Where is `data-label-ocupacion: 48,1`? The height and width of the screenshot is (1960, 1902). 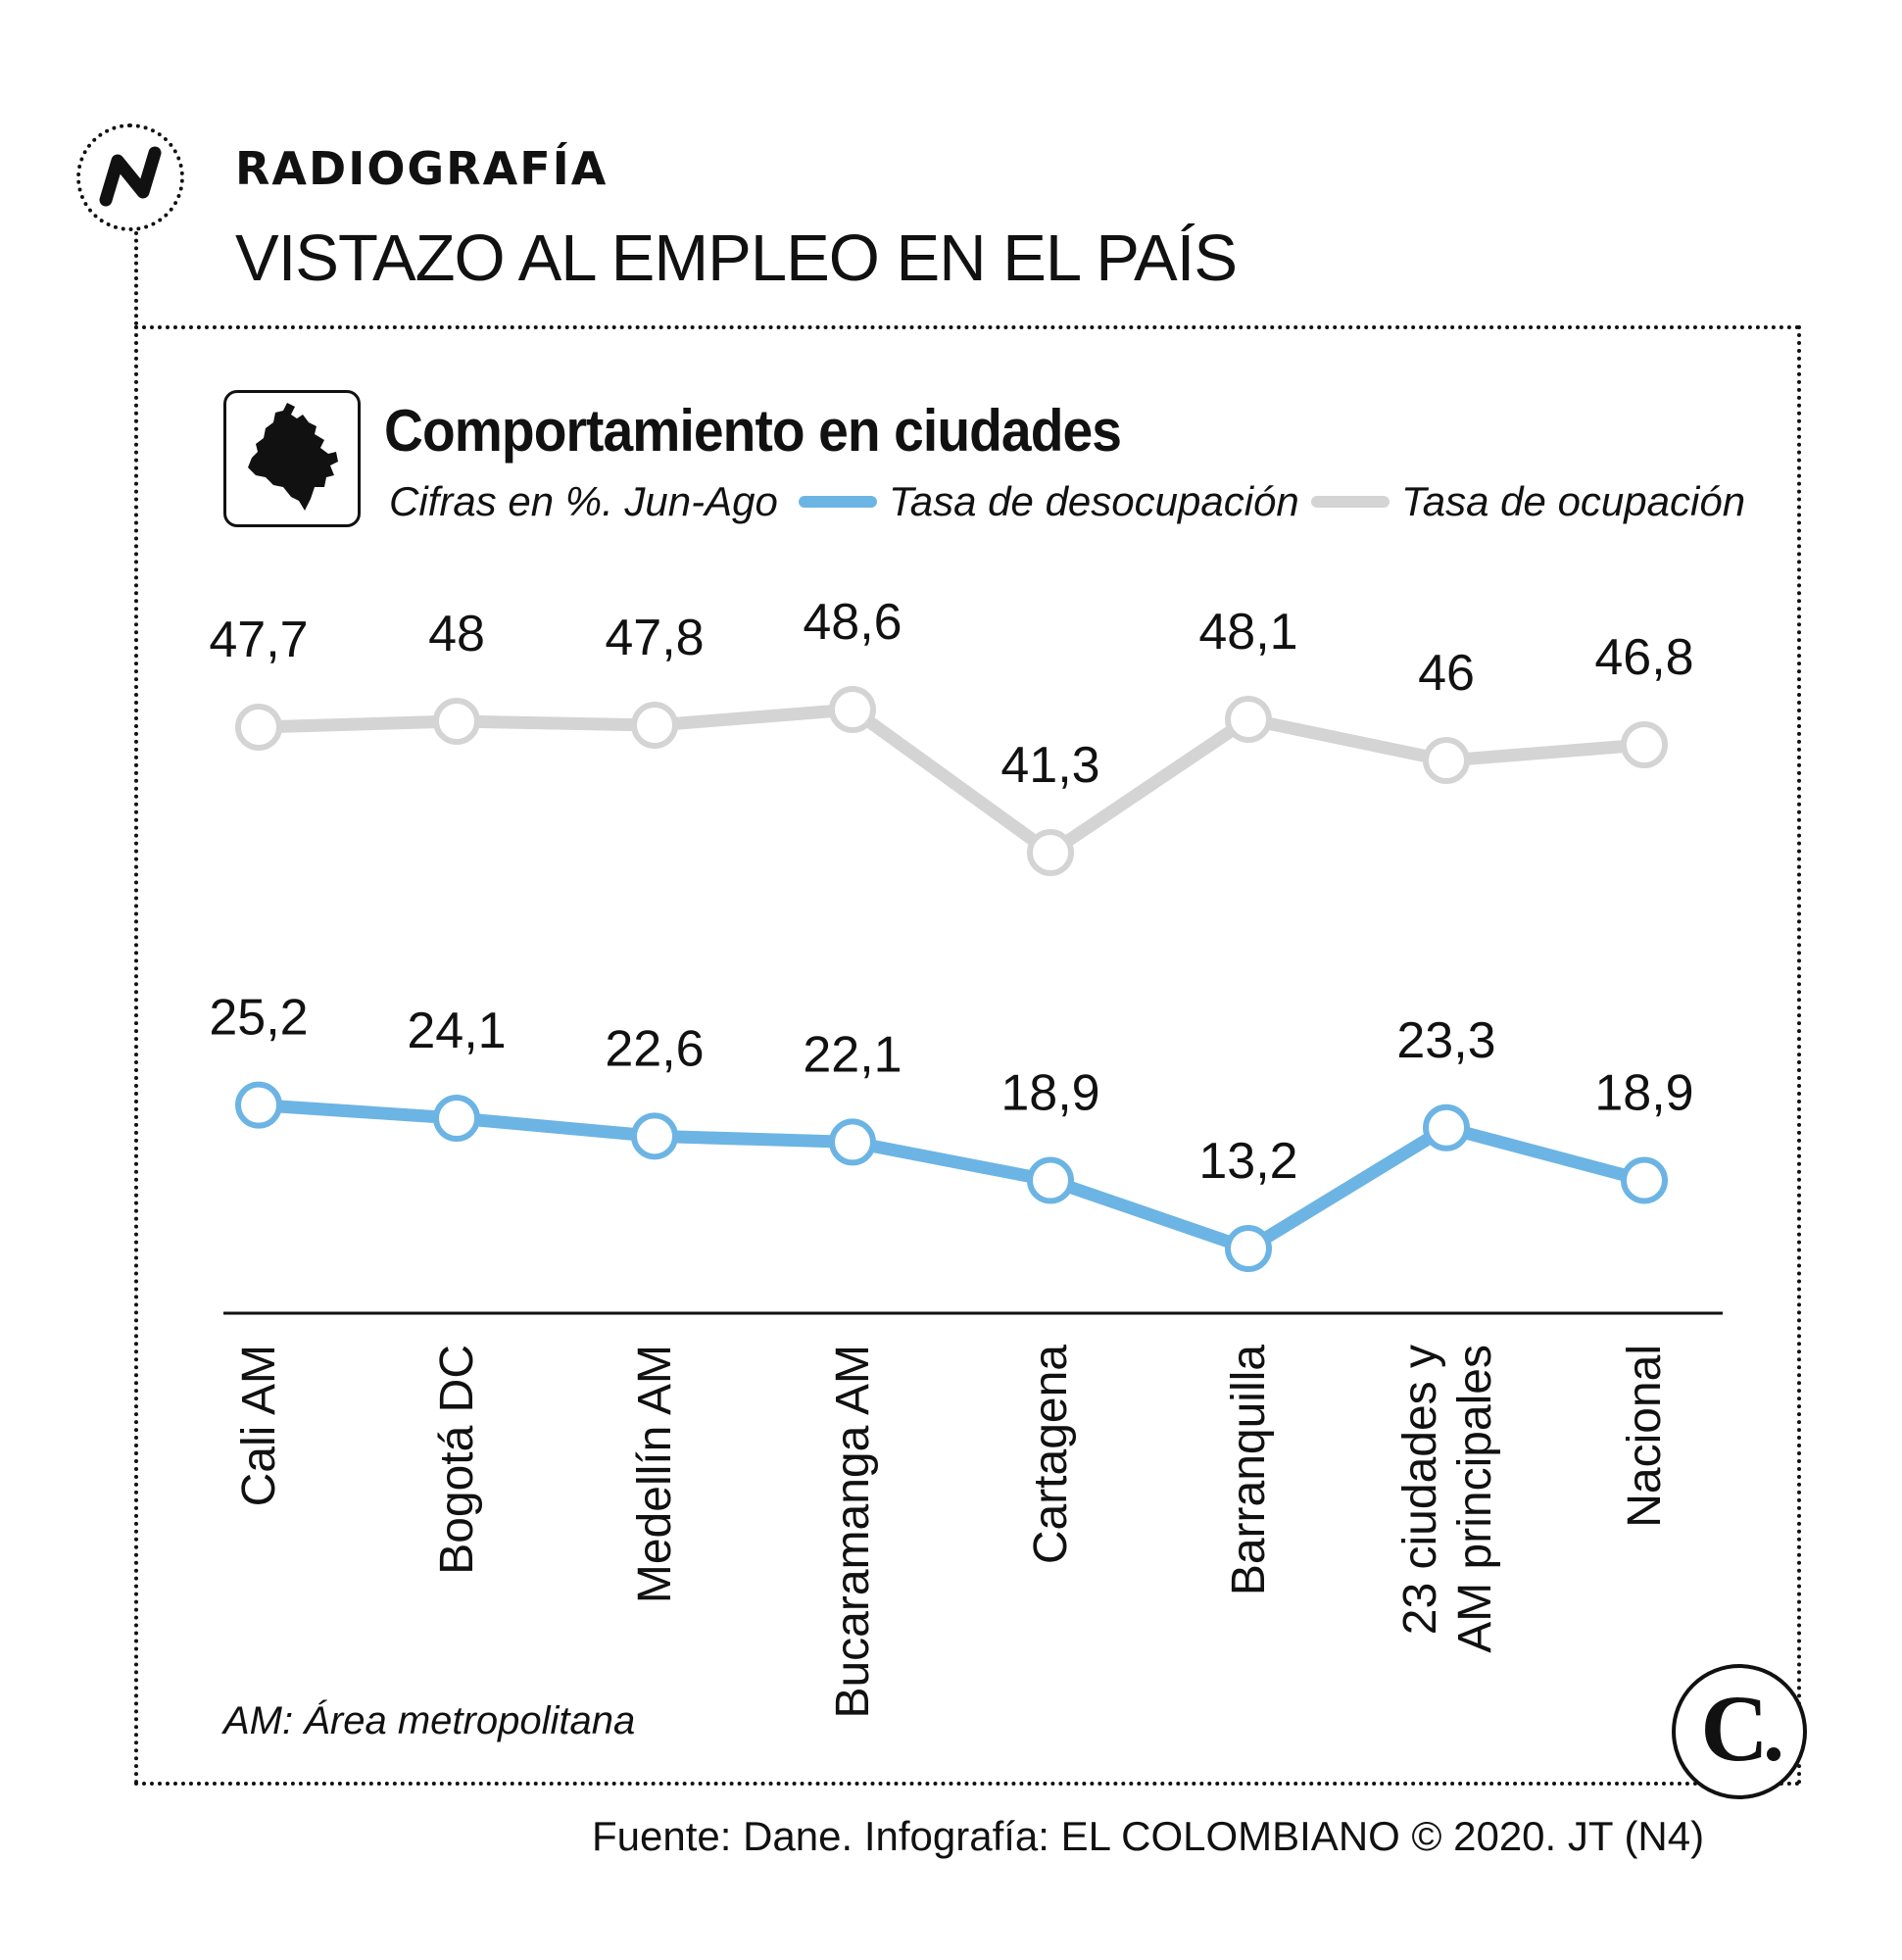 data-label-ocupacion: 48,1 is located at coordinates (1248, 632).